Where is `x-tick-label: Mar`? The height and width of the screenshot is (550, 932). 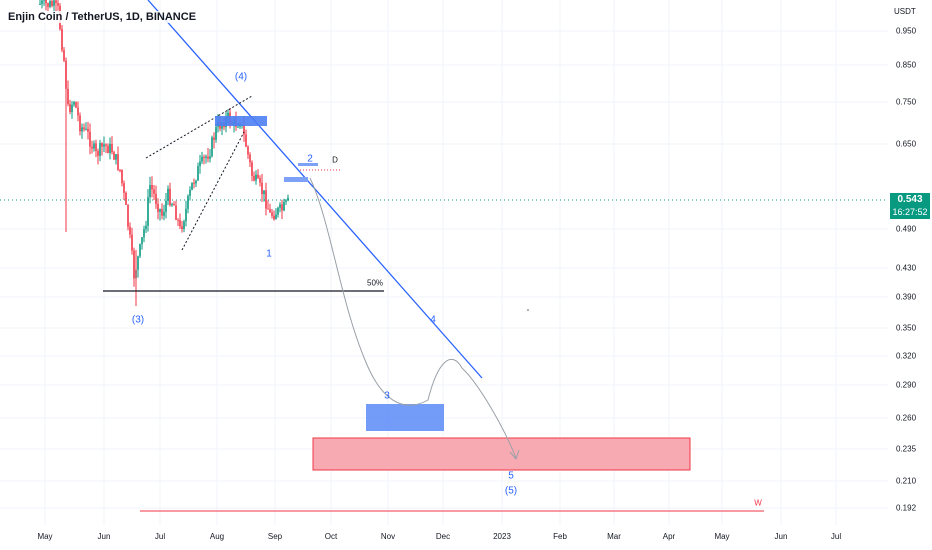
x-tick-label: Mar is located at coordinates (614, 536).